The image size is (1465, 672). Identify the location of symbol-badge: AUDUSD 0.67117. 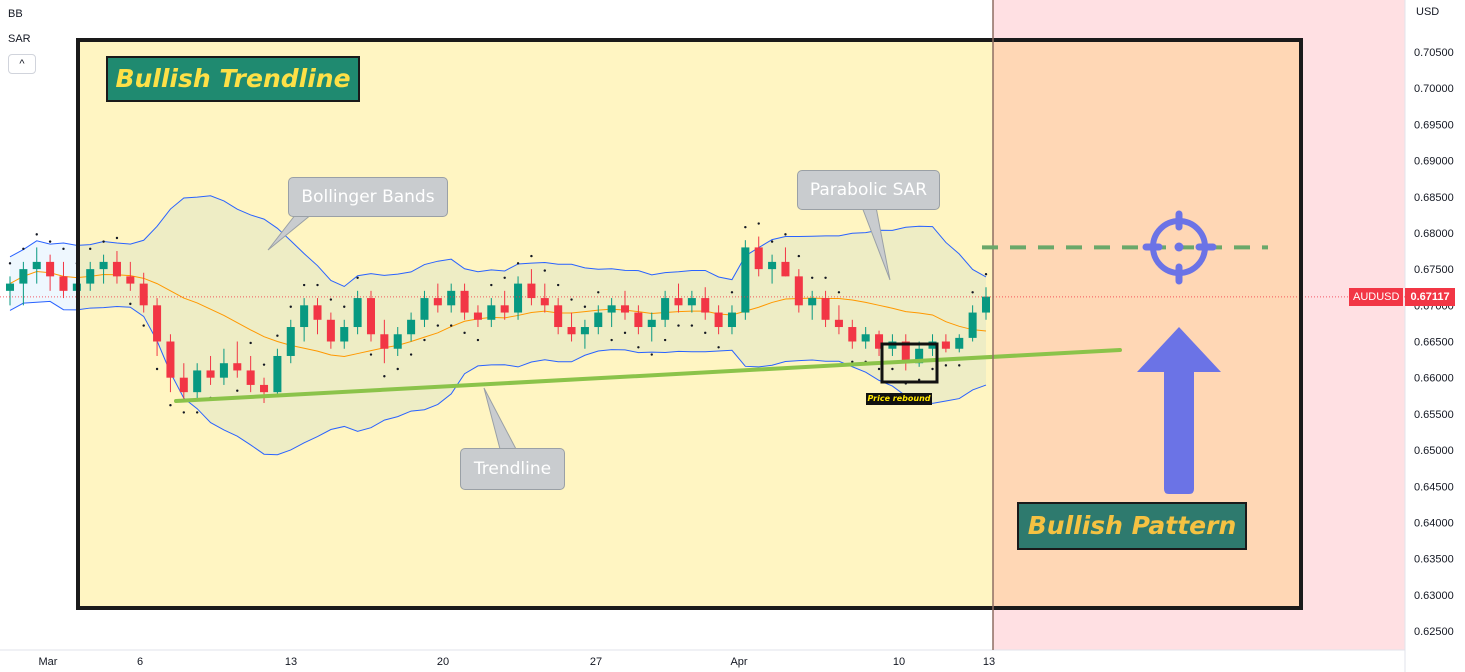
(1402, 297).